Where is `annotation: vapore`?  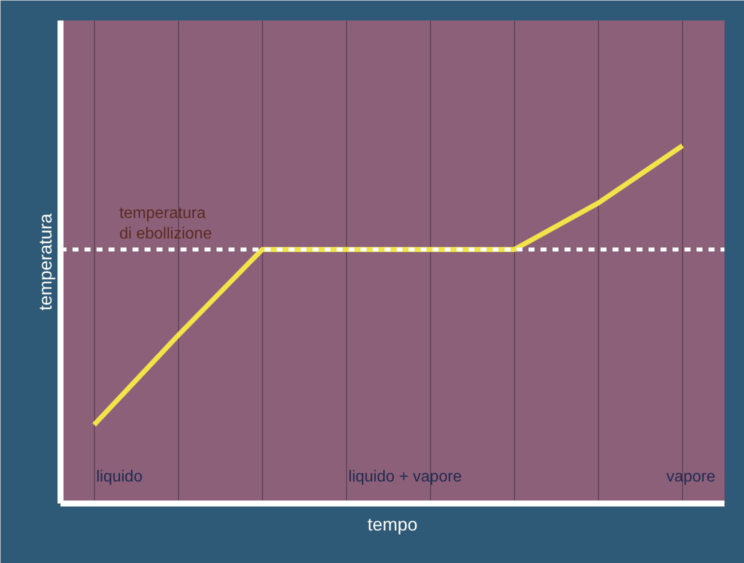
annotation: vapore is located at coordinates (691, 477).